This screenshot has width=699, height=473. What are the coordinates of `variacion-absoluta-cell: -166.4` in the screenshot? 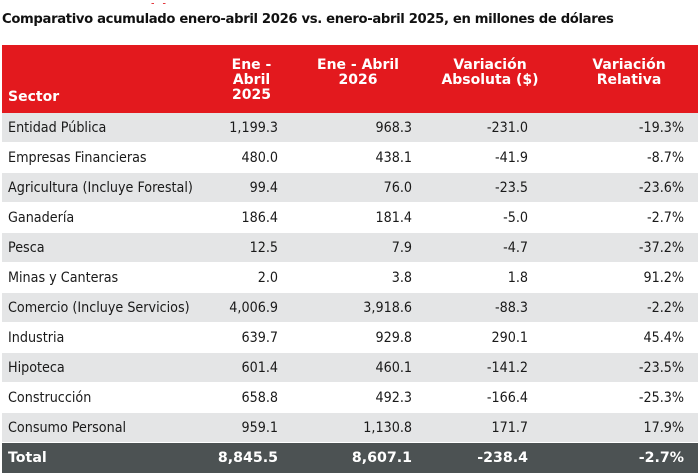 It's located at (490, 398).